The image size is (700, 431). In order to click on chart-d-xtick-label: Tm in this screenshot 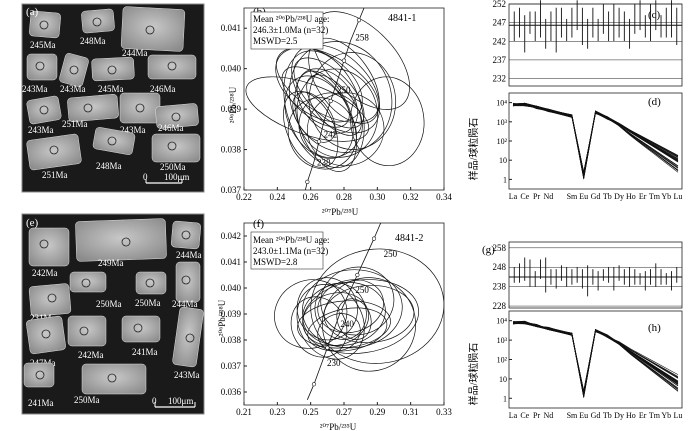, I will do `click(655, 196)`.